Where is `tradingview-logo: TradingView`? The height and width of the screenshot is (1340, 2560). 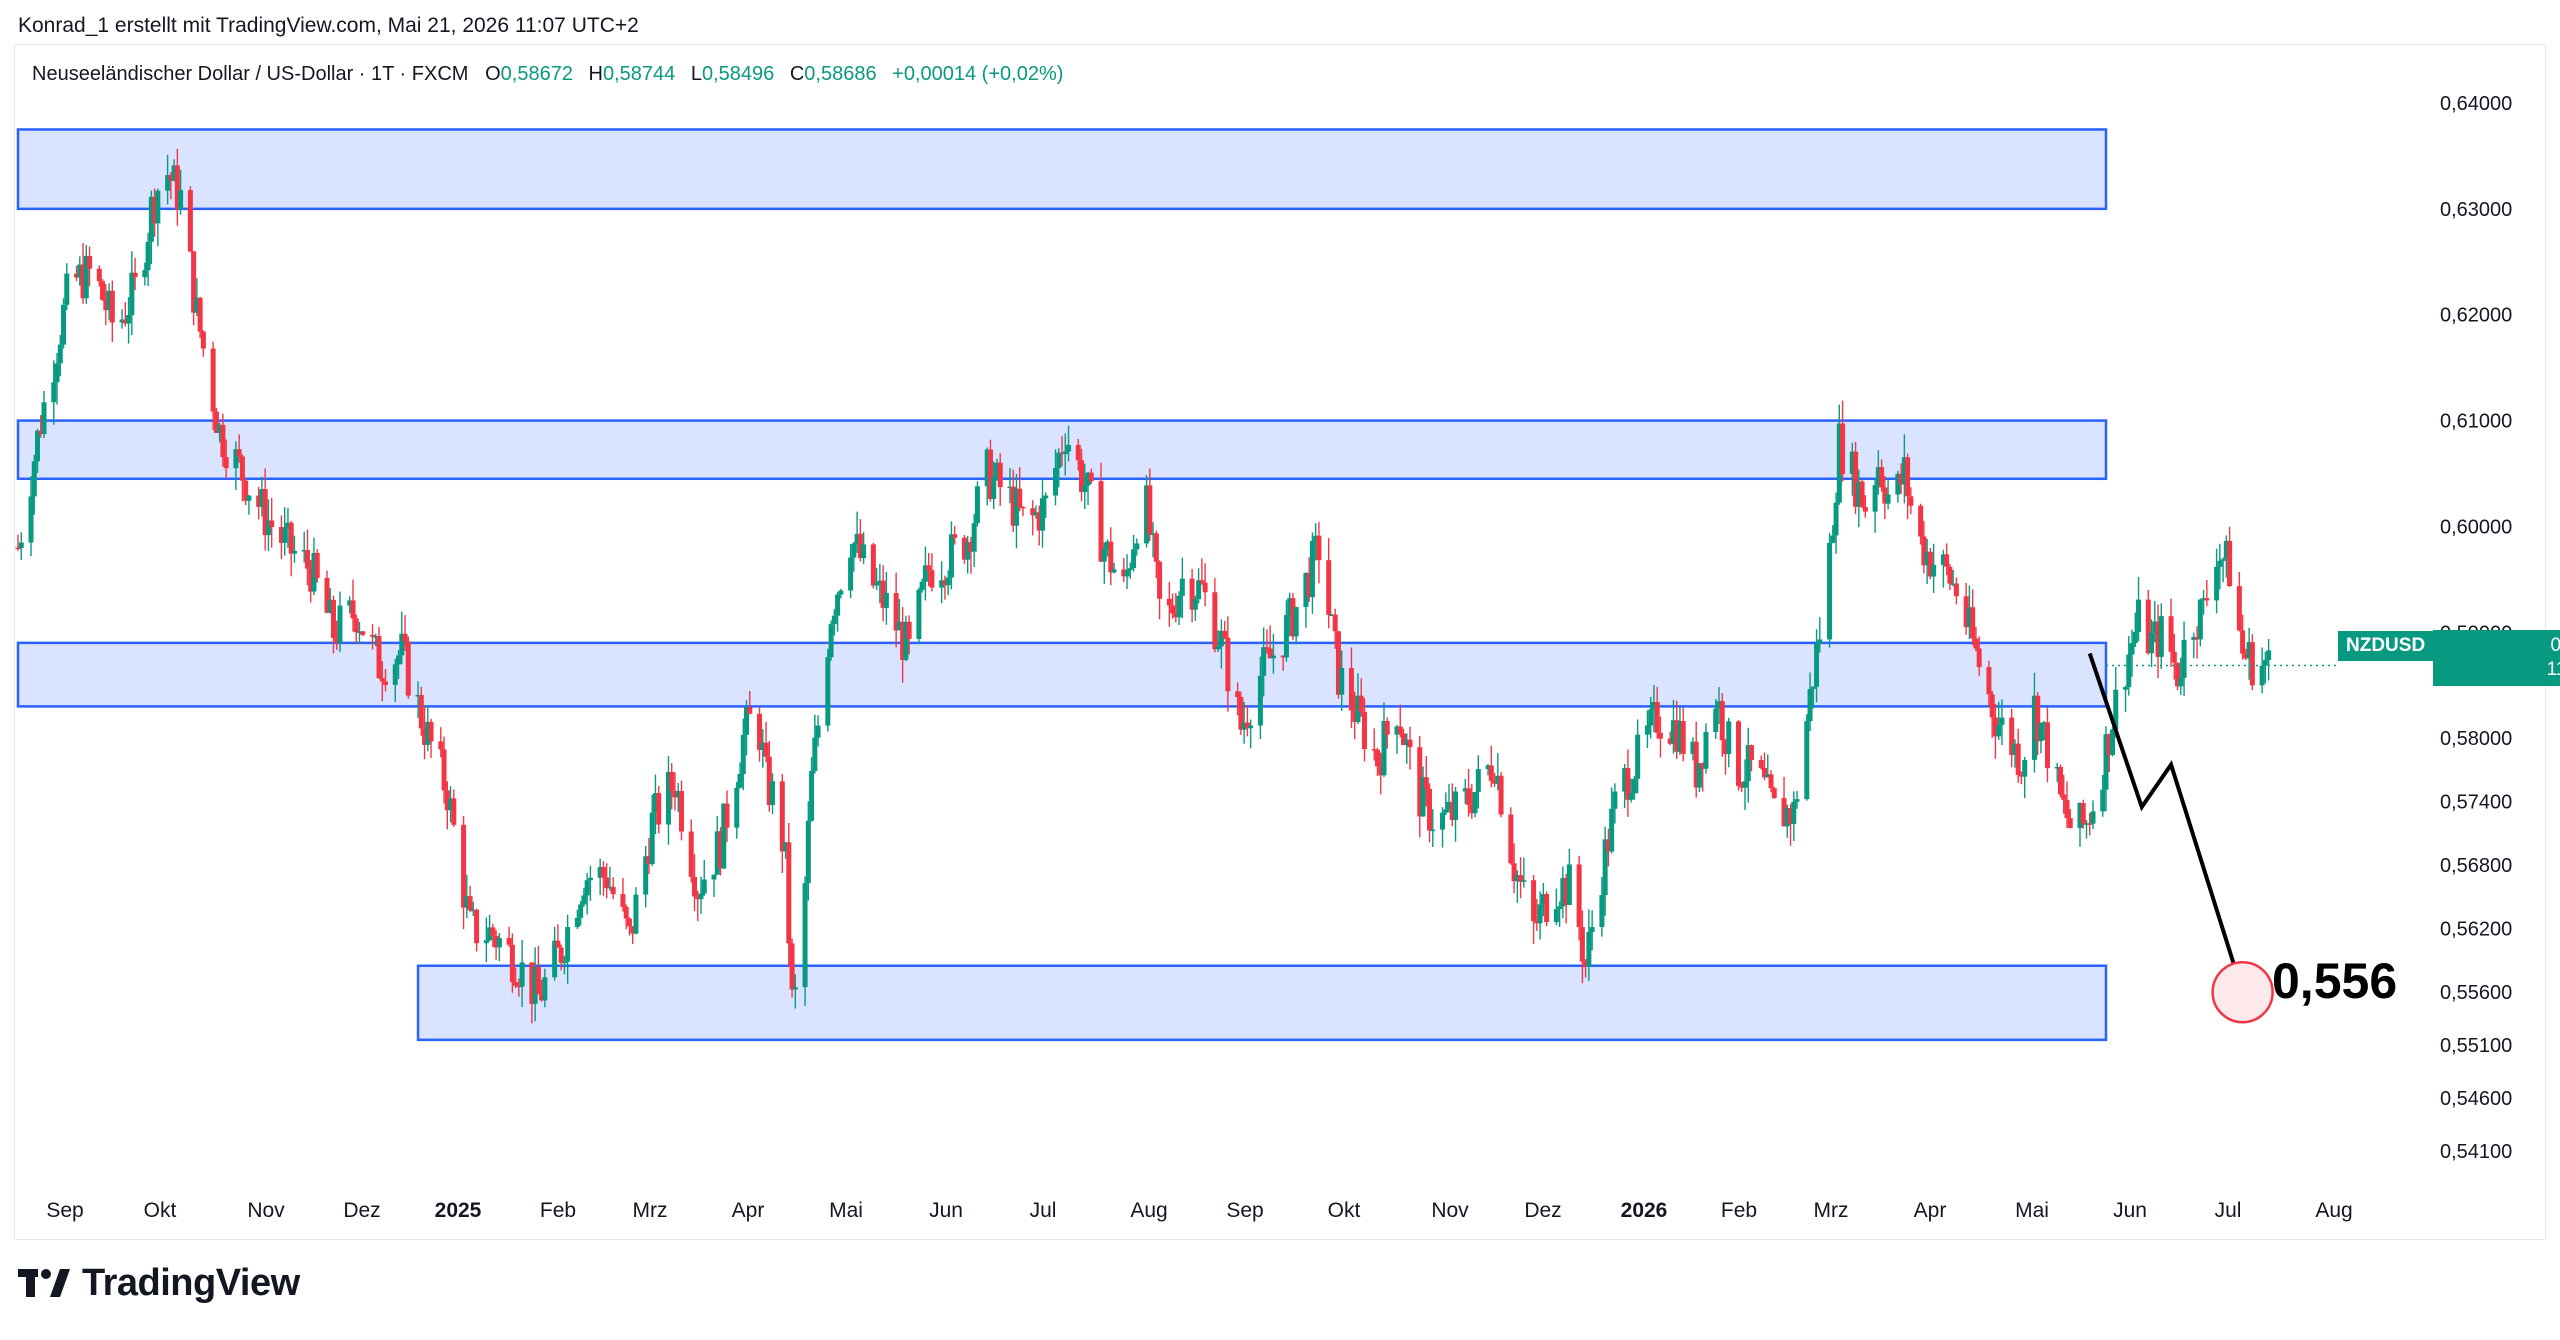
tradingview-logo: TradingView is located at coordinates (159, 1283).